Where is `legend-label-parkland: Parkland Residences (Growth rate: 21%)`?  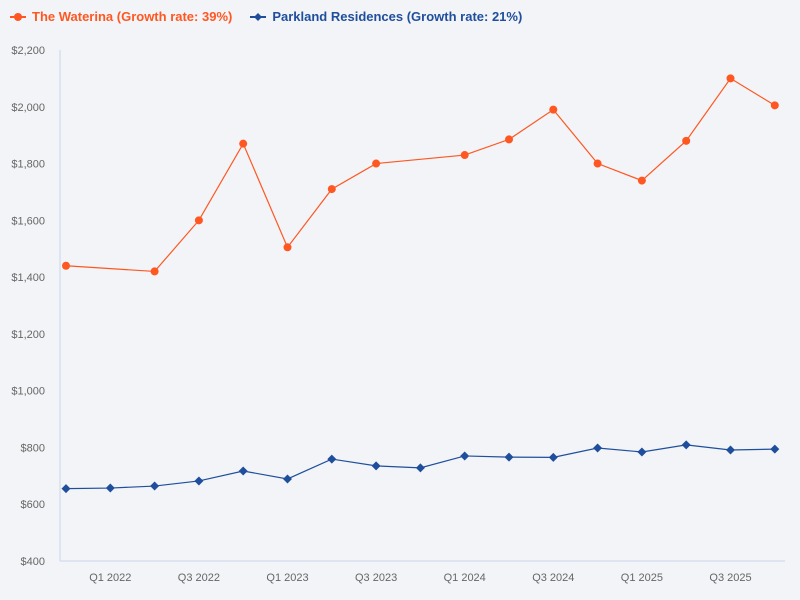 legend-label-parkland: Parkland Residences (Growth rate: 21%) is located at coordinates (397, 16).